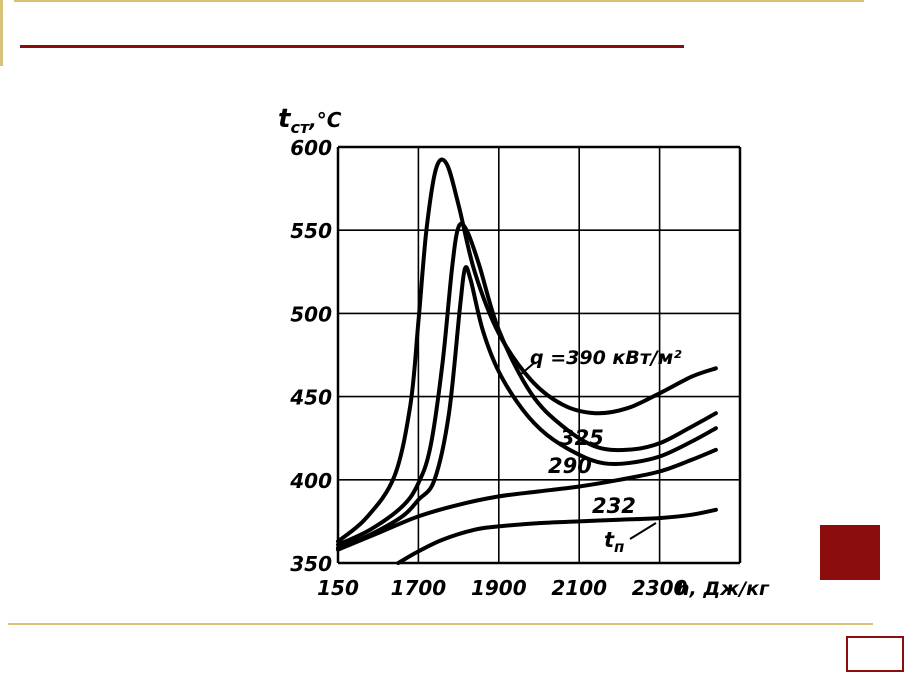  I want to click on footer-rule, so click(440, 624).